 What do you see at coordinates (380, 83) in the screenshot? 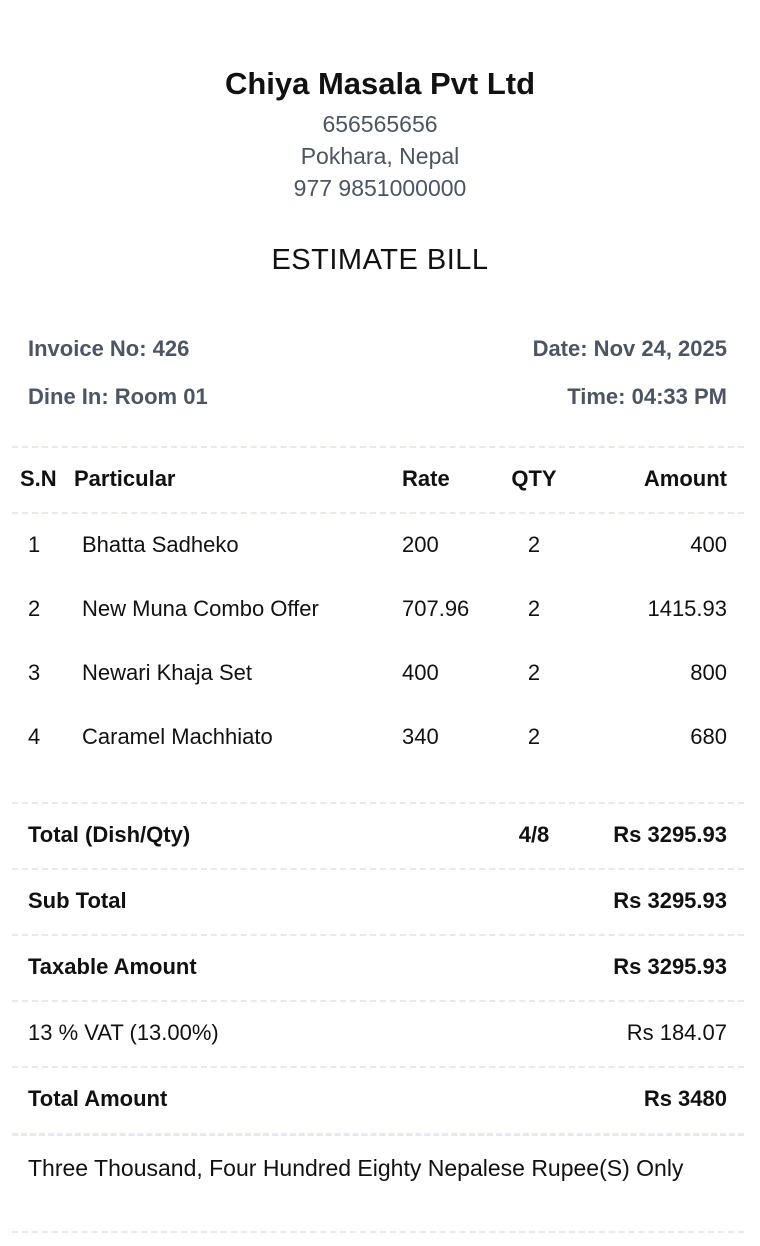
I see `company-name: Chiya Masala Pvt Ltd` at bounding box center [380, 83].